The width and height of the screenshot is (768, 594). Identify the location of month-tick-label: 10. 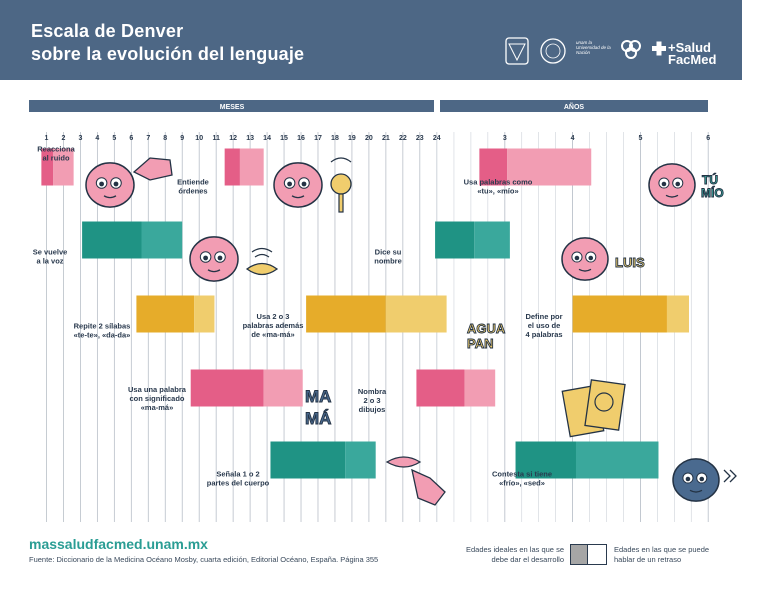
(199, 138).